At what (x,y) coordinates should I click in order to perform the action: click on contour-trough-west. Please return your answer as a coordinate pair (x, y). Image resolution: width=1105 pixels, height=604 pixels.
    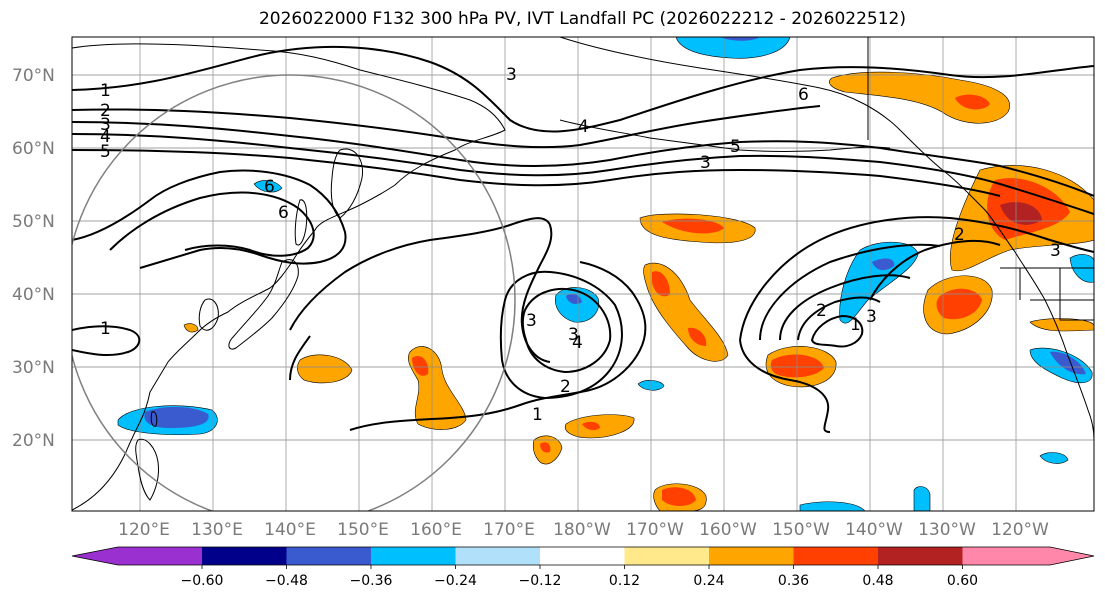
    Looking at the image, I should click on (209, 219).